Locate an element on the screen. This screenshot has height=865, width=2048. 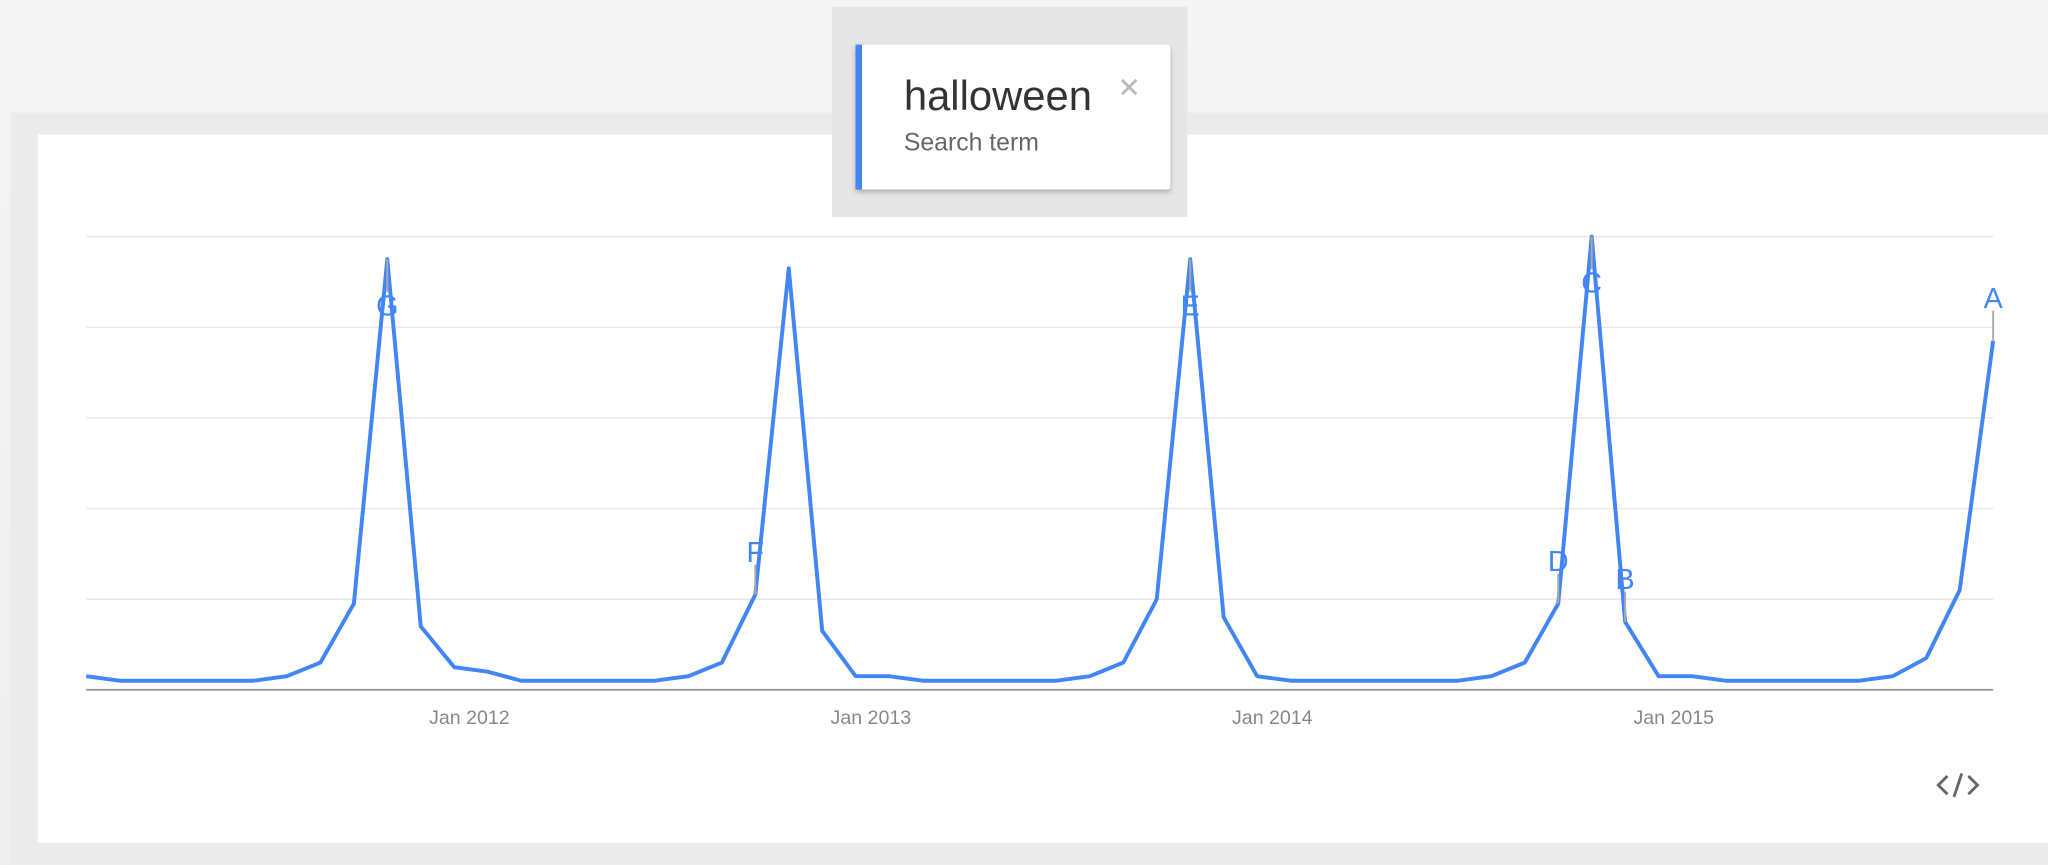
annotation-label: D is located at coordinates (1558, 562).